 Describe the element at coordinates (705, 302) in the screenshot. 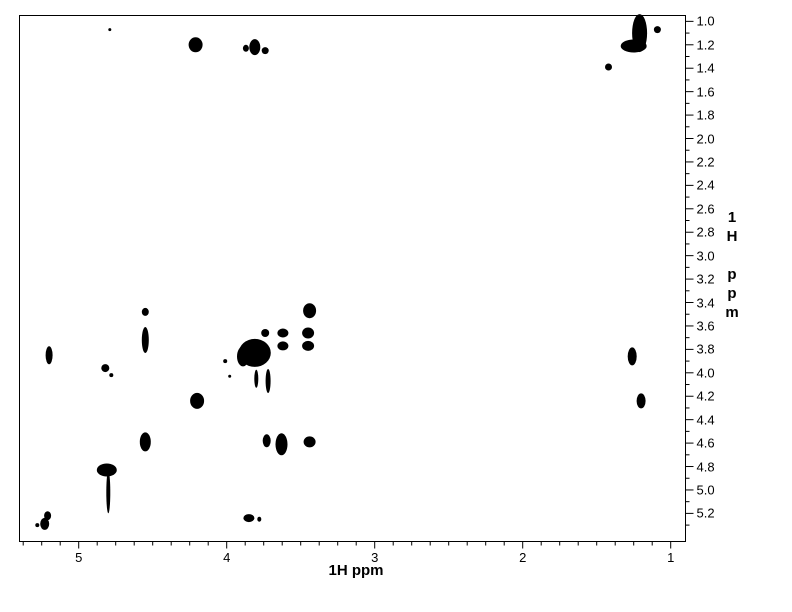

I see `y-tick-label: 3.4` at that location.